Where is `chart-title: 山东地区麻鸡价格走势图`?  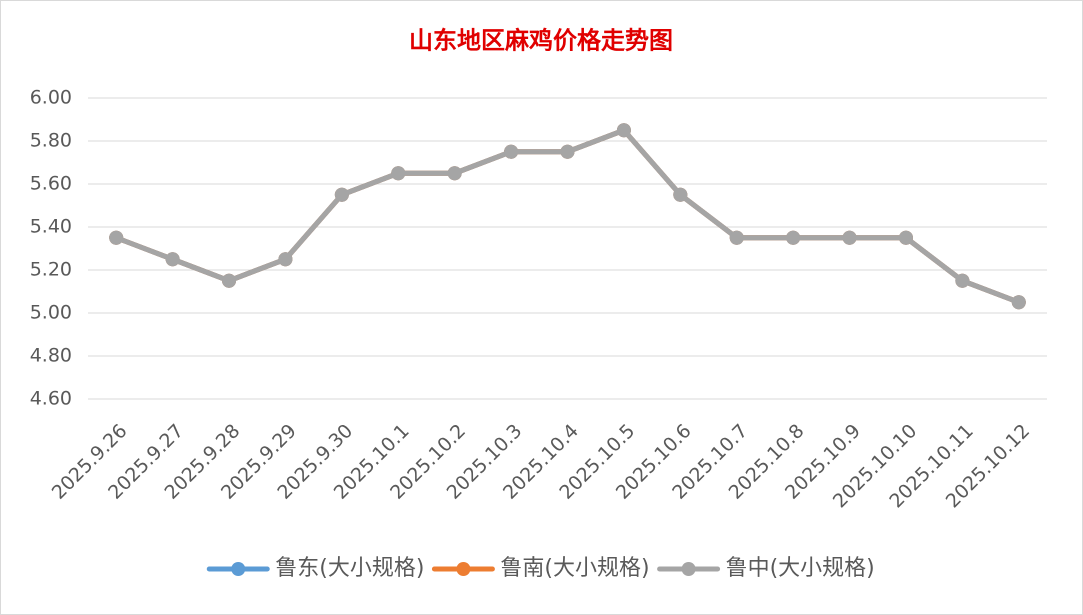 chart-title: 山东地区麻鸡价格走势图 is located at coordinates (541, 40).